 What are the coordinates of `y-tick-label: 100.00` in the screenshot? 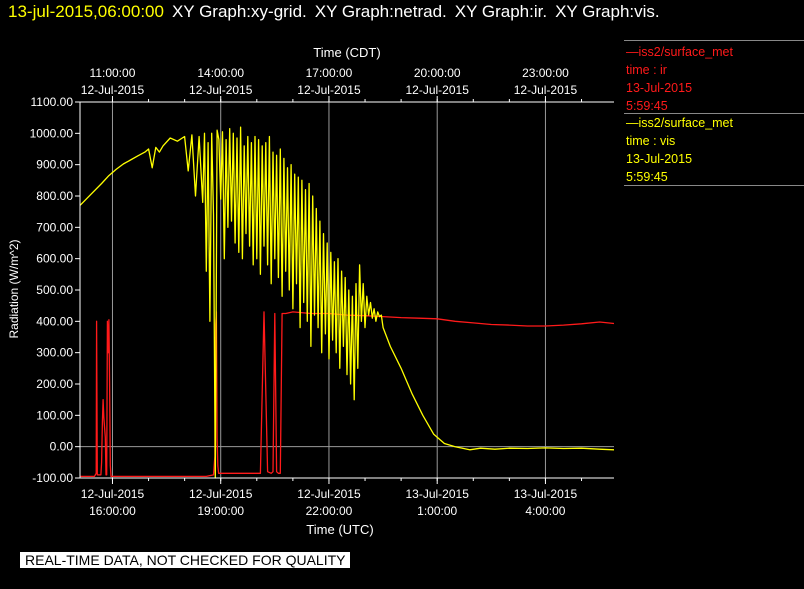 It's located at (54, 415).